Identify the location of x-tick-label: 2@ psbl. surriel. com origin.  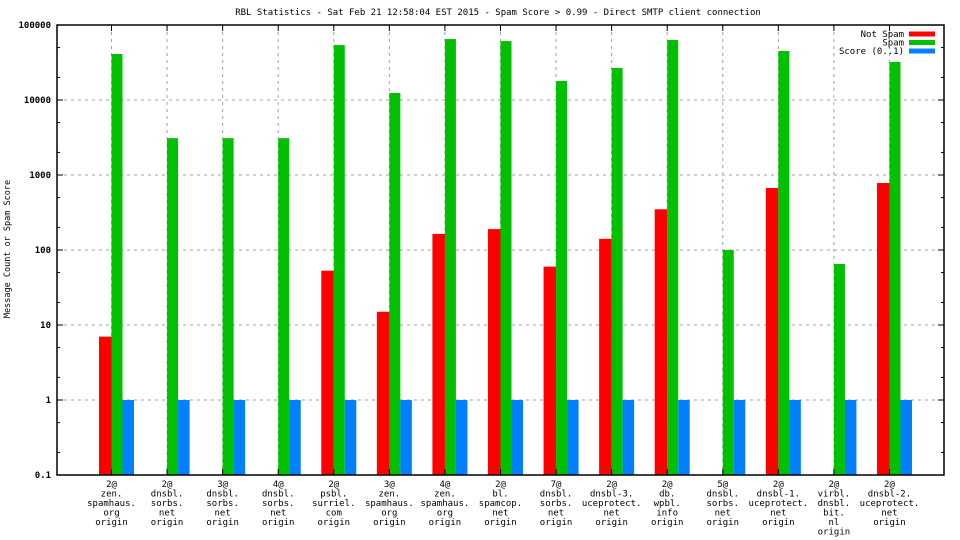
(333, 504).